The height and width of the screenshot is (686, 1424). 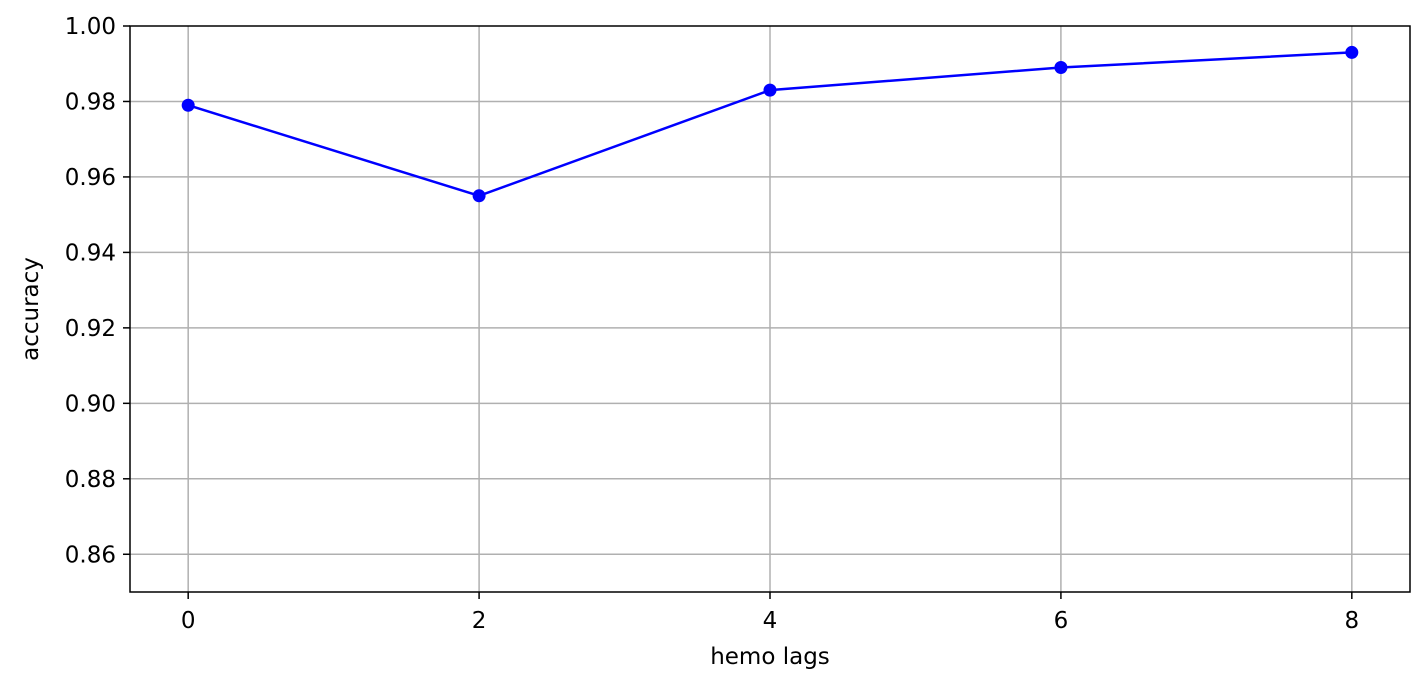 I want to click on y-axis-title: accuracy, so click(x=31, y=309).